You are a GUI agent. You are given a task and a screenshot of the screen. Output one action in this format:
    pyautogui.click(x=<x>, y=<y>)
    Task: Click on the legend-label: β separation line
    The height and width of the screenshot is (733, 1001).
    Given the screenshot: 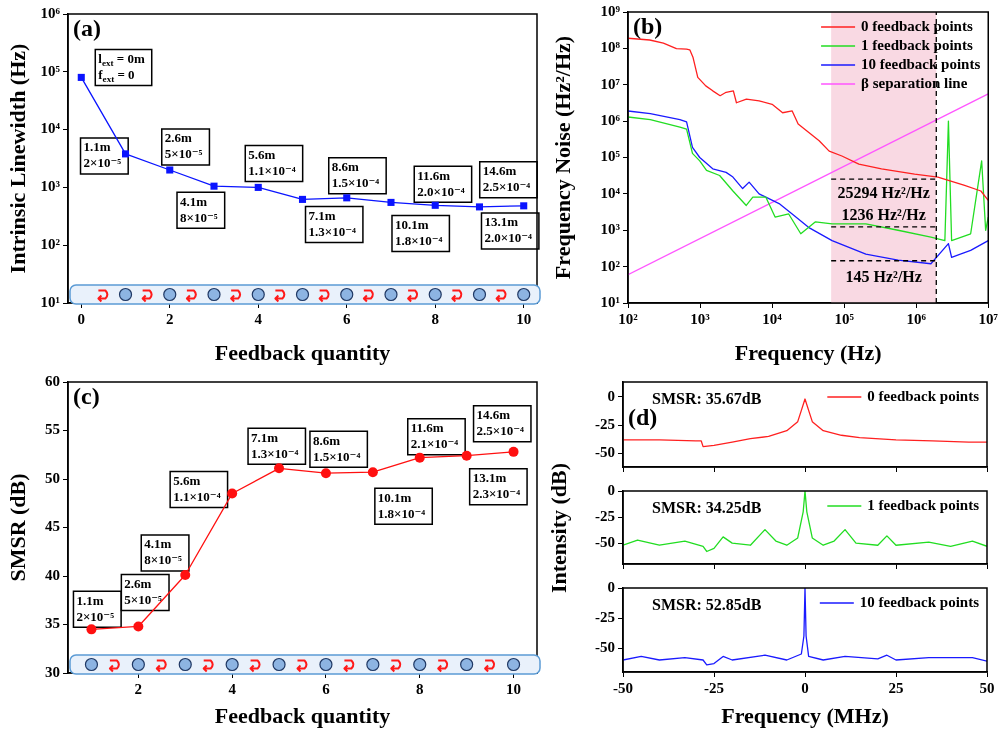 What is the action you would take?
    pyautogui.click(x=914, y=82)
    